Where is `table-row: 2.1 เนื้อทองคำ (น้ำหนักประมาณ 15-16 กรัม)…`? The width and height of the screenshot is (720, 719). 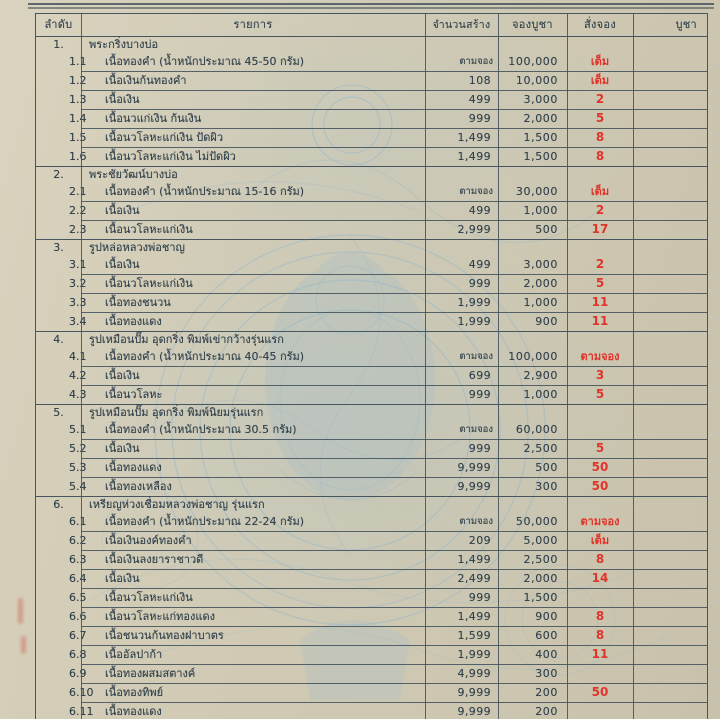
table-row: 2.1 เนื้อทองคำ (น้ำหนักประมาณ 15-16 กรัม)… is located at coordinates (371, 191).